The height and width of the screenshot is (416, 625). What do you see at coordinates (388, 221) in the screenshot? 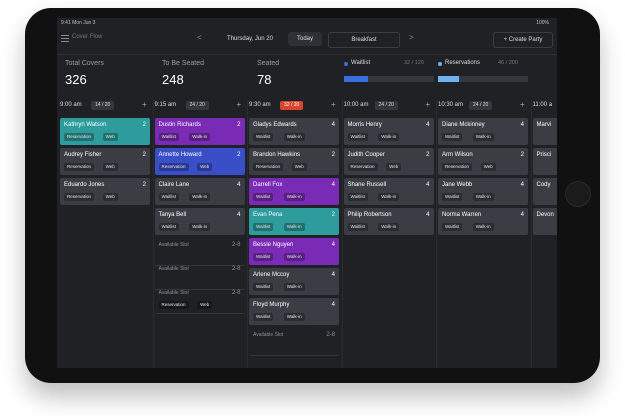
I see `party-card: Philip Robertson 4 Waitlist Walk-in` at bounding box center [388, 221].